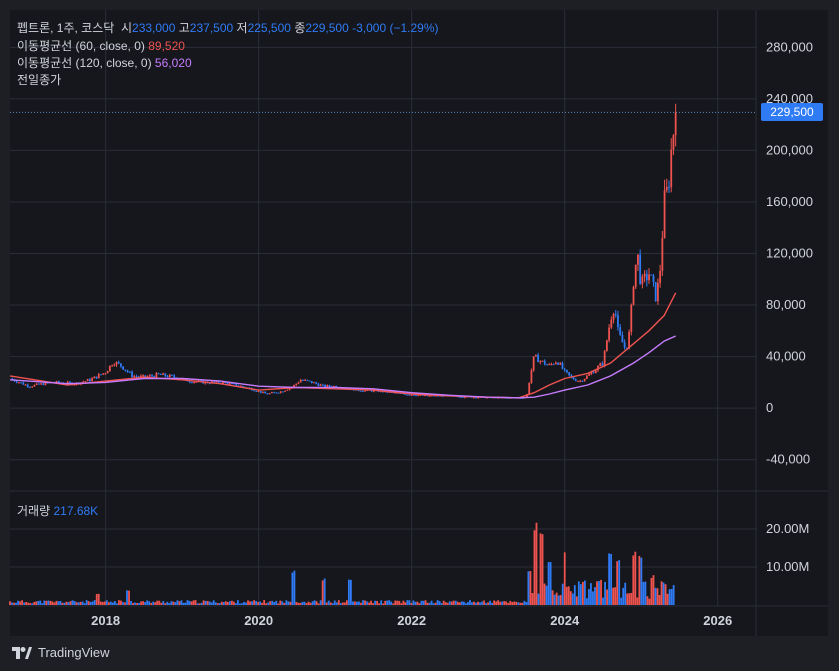  I want to click on time-tick-label: 2024, so click(565, 620).